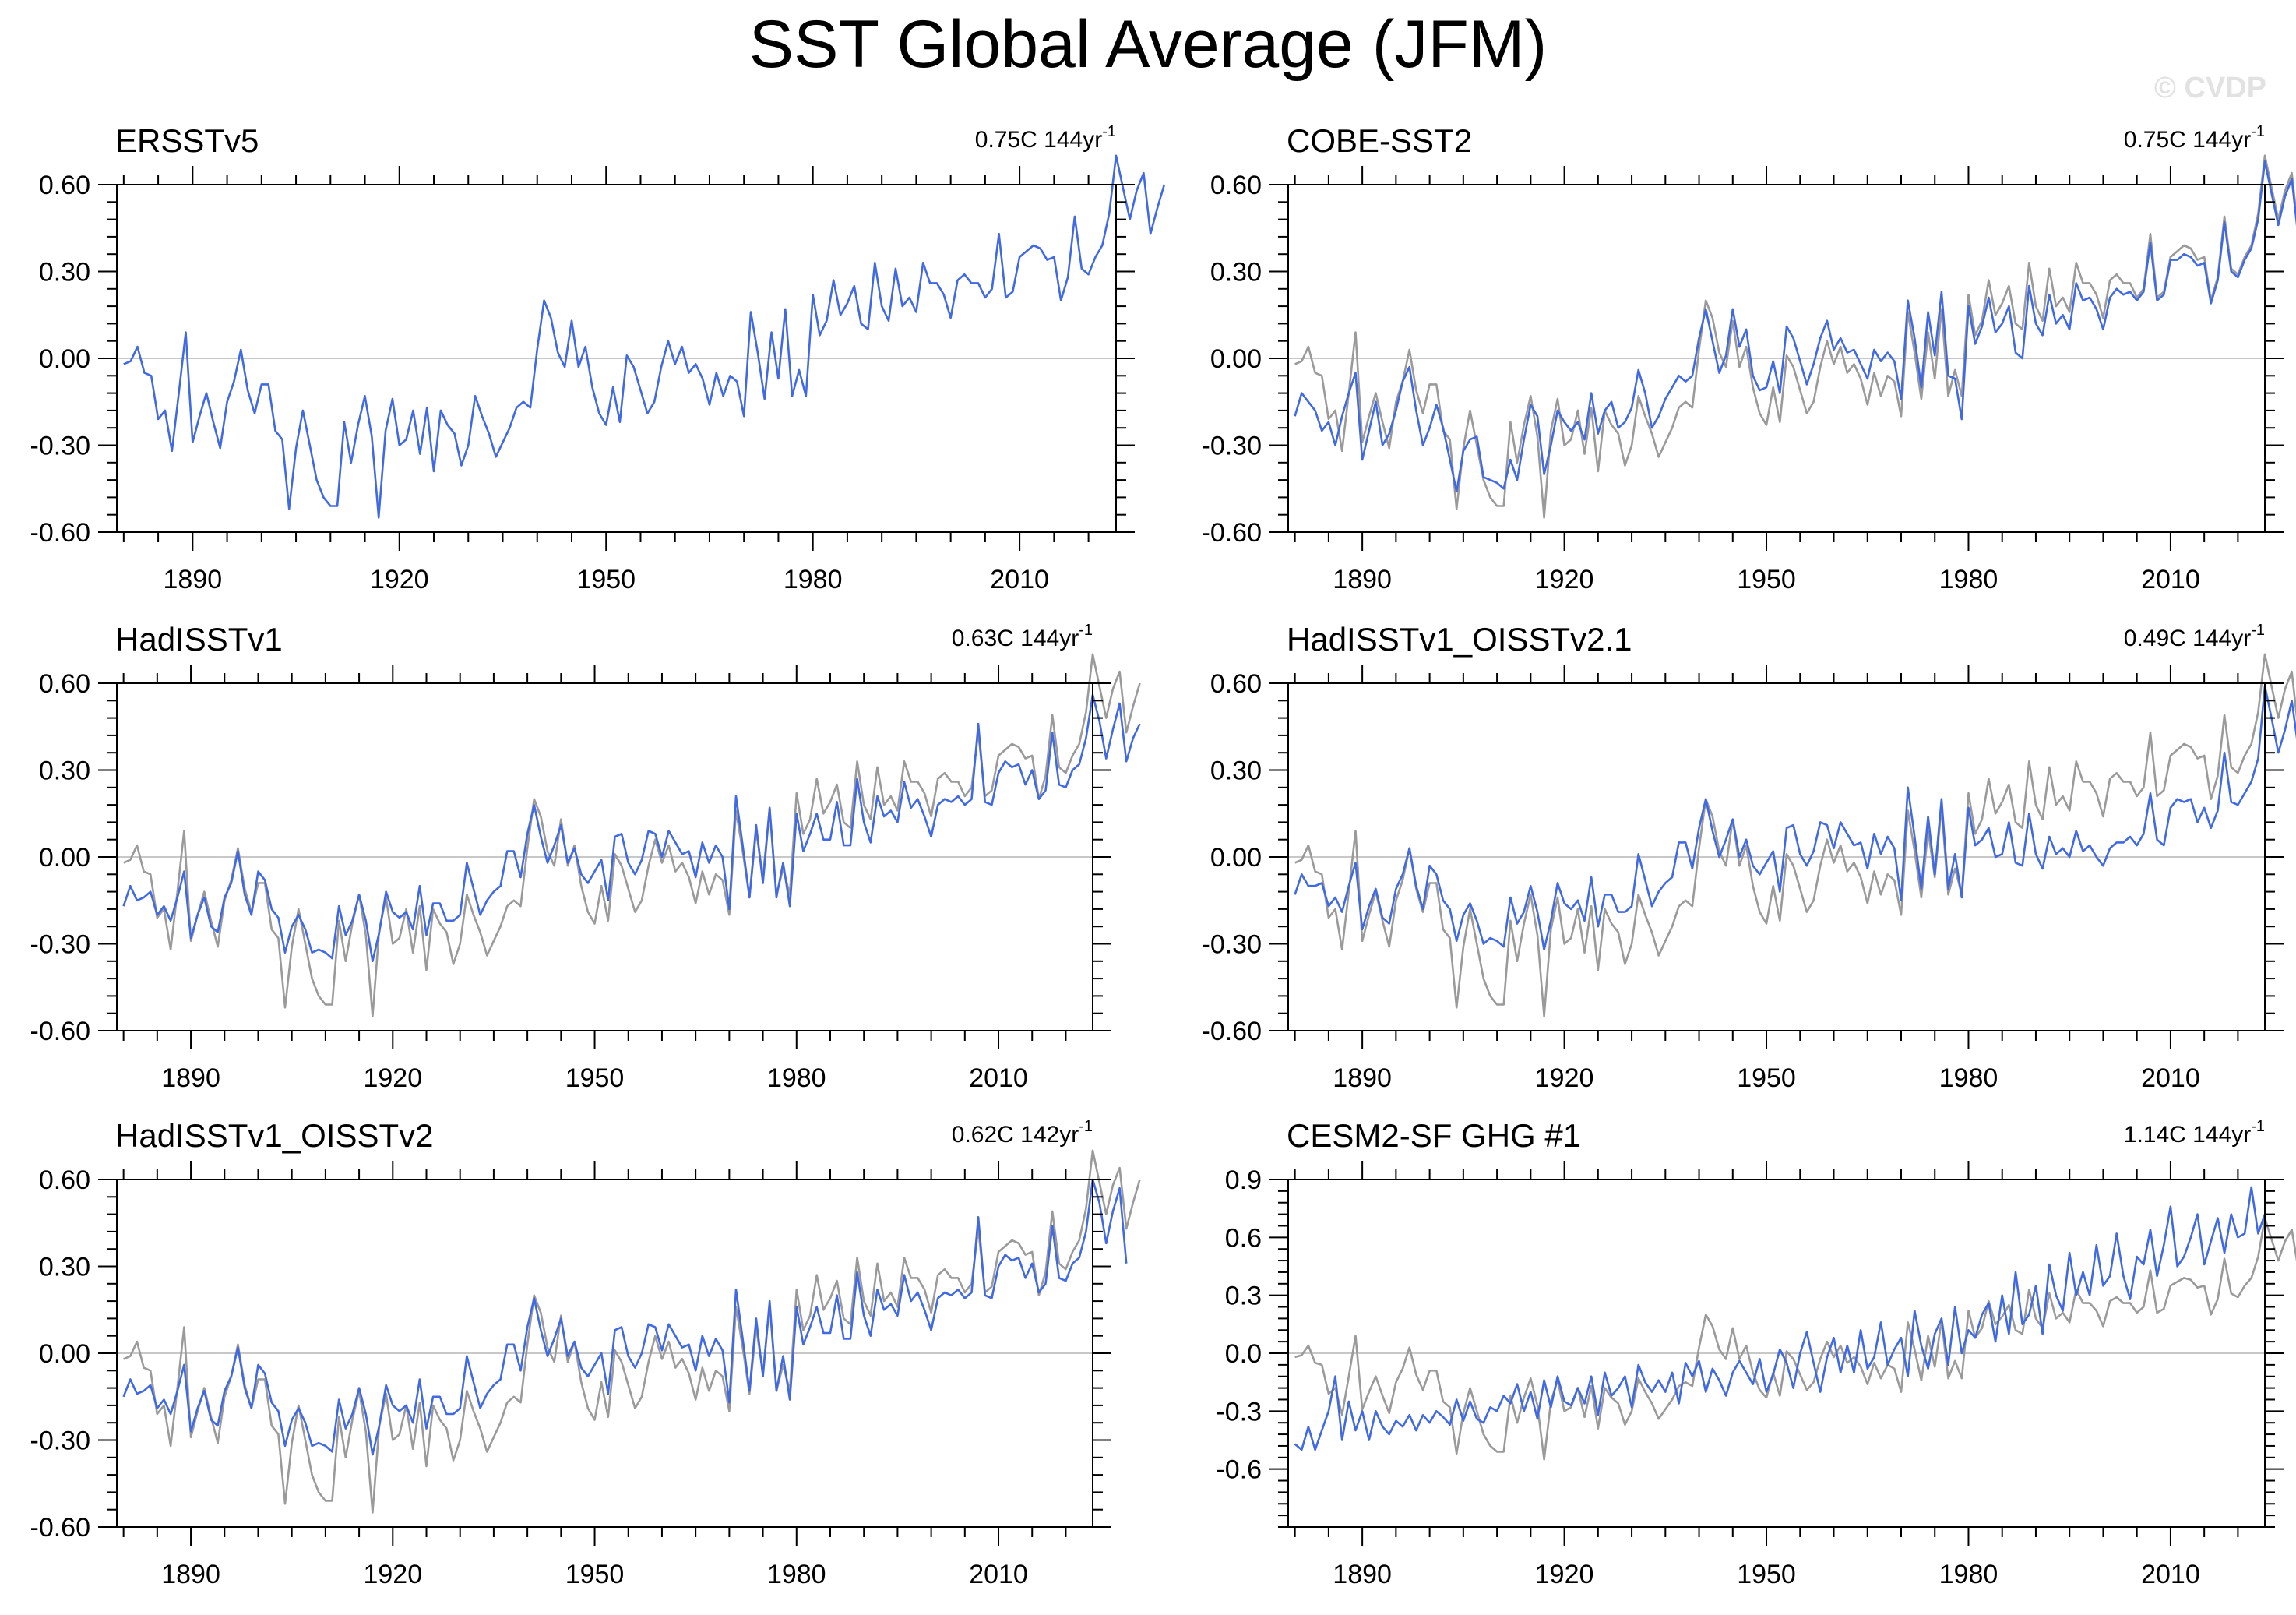  Describe the element at coordinates (274, 1135) in the screenshot. I see `panel-title: HadISSTv1_OISSTv2` at that location.